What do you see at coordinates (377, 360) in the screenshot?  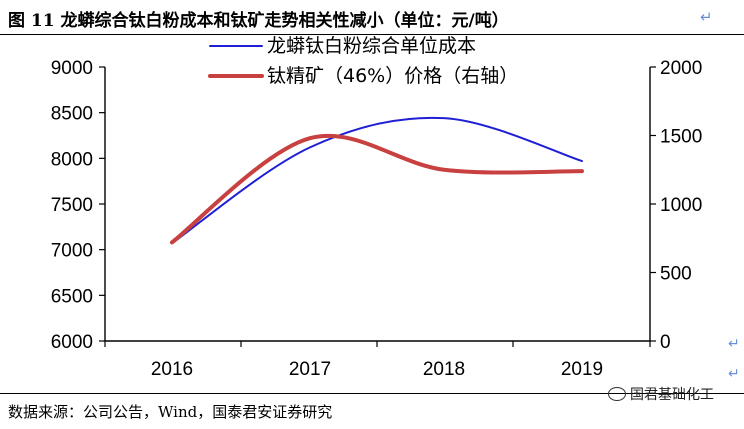 I see `x-axis-ticks: 2016 2017 2018 2019` at bounding box center [377, 360].